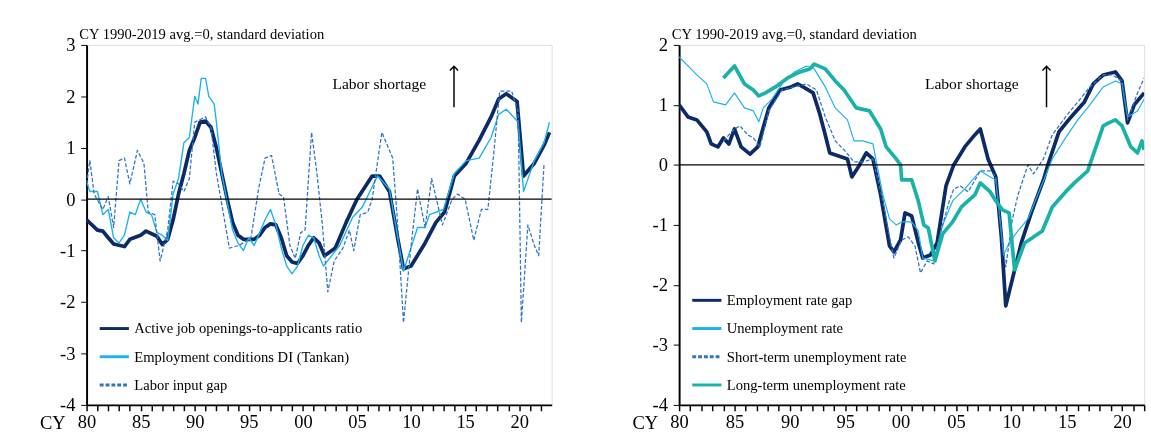  Describe the element at coordinates (789, 300) in the screenshot. I see `legend-label: Employment rate gap` at that location.